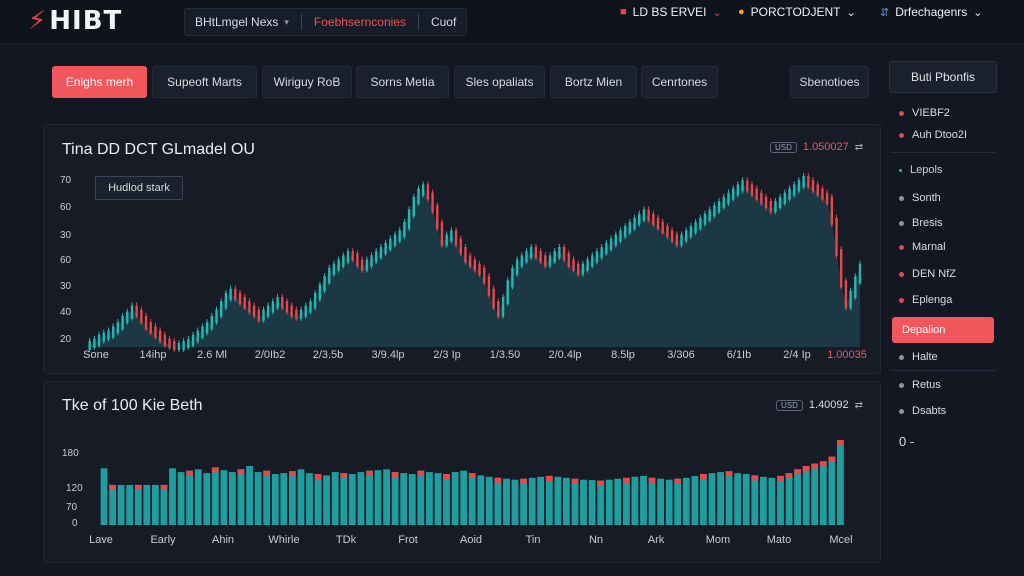  What do you see at coordinates (927, 274) in the screenshot?
I see `sidebar-item: DEN NfZ` at bounding box center [927, 274].